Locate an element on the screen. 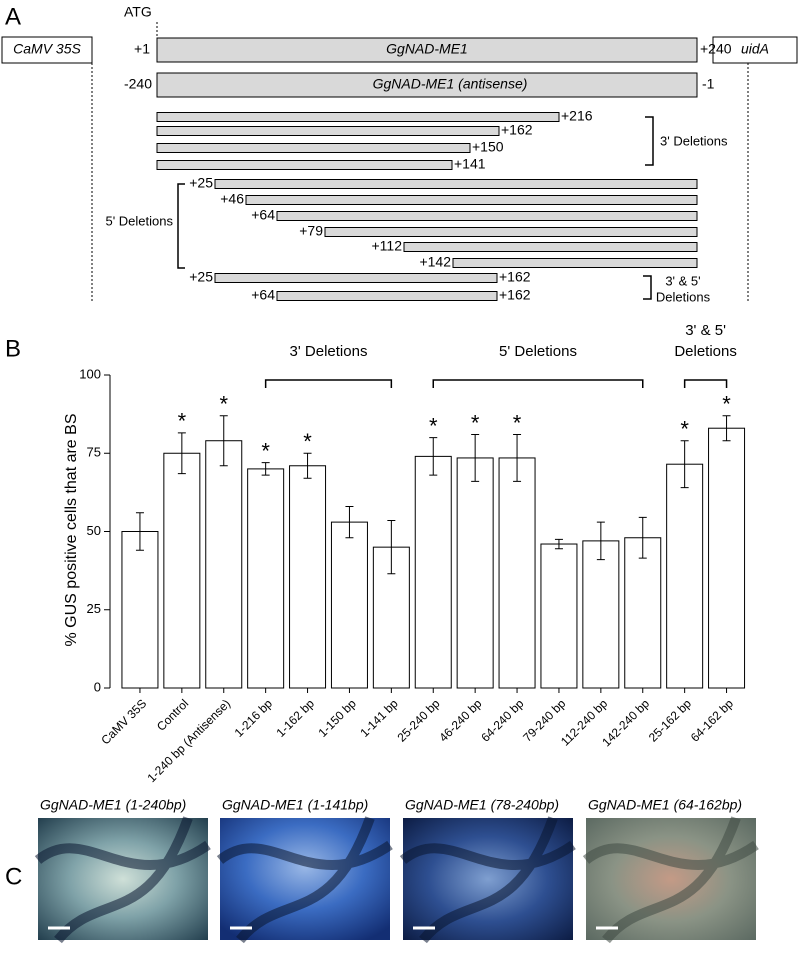 This screenshot has height=962, width=802. group-label: 5' Deletions is located at coordinates (538, 351).